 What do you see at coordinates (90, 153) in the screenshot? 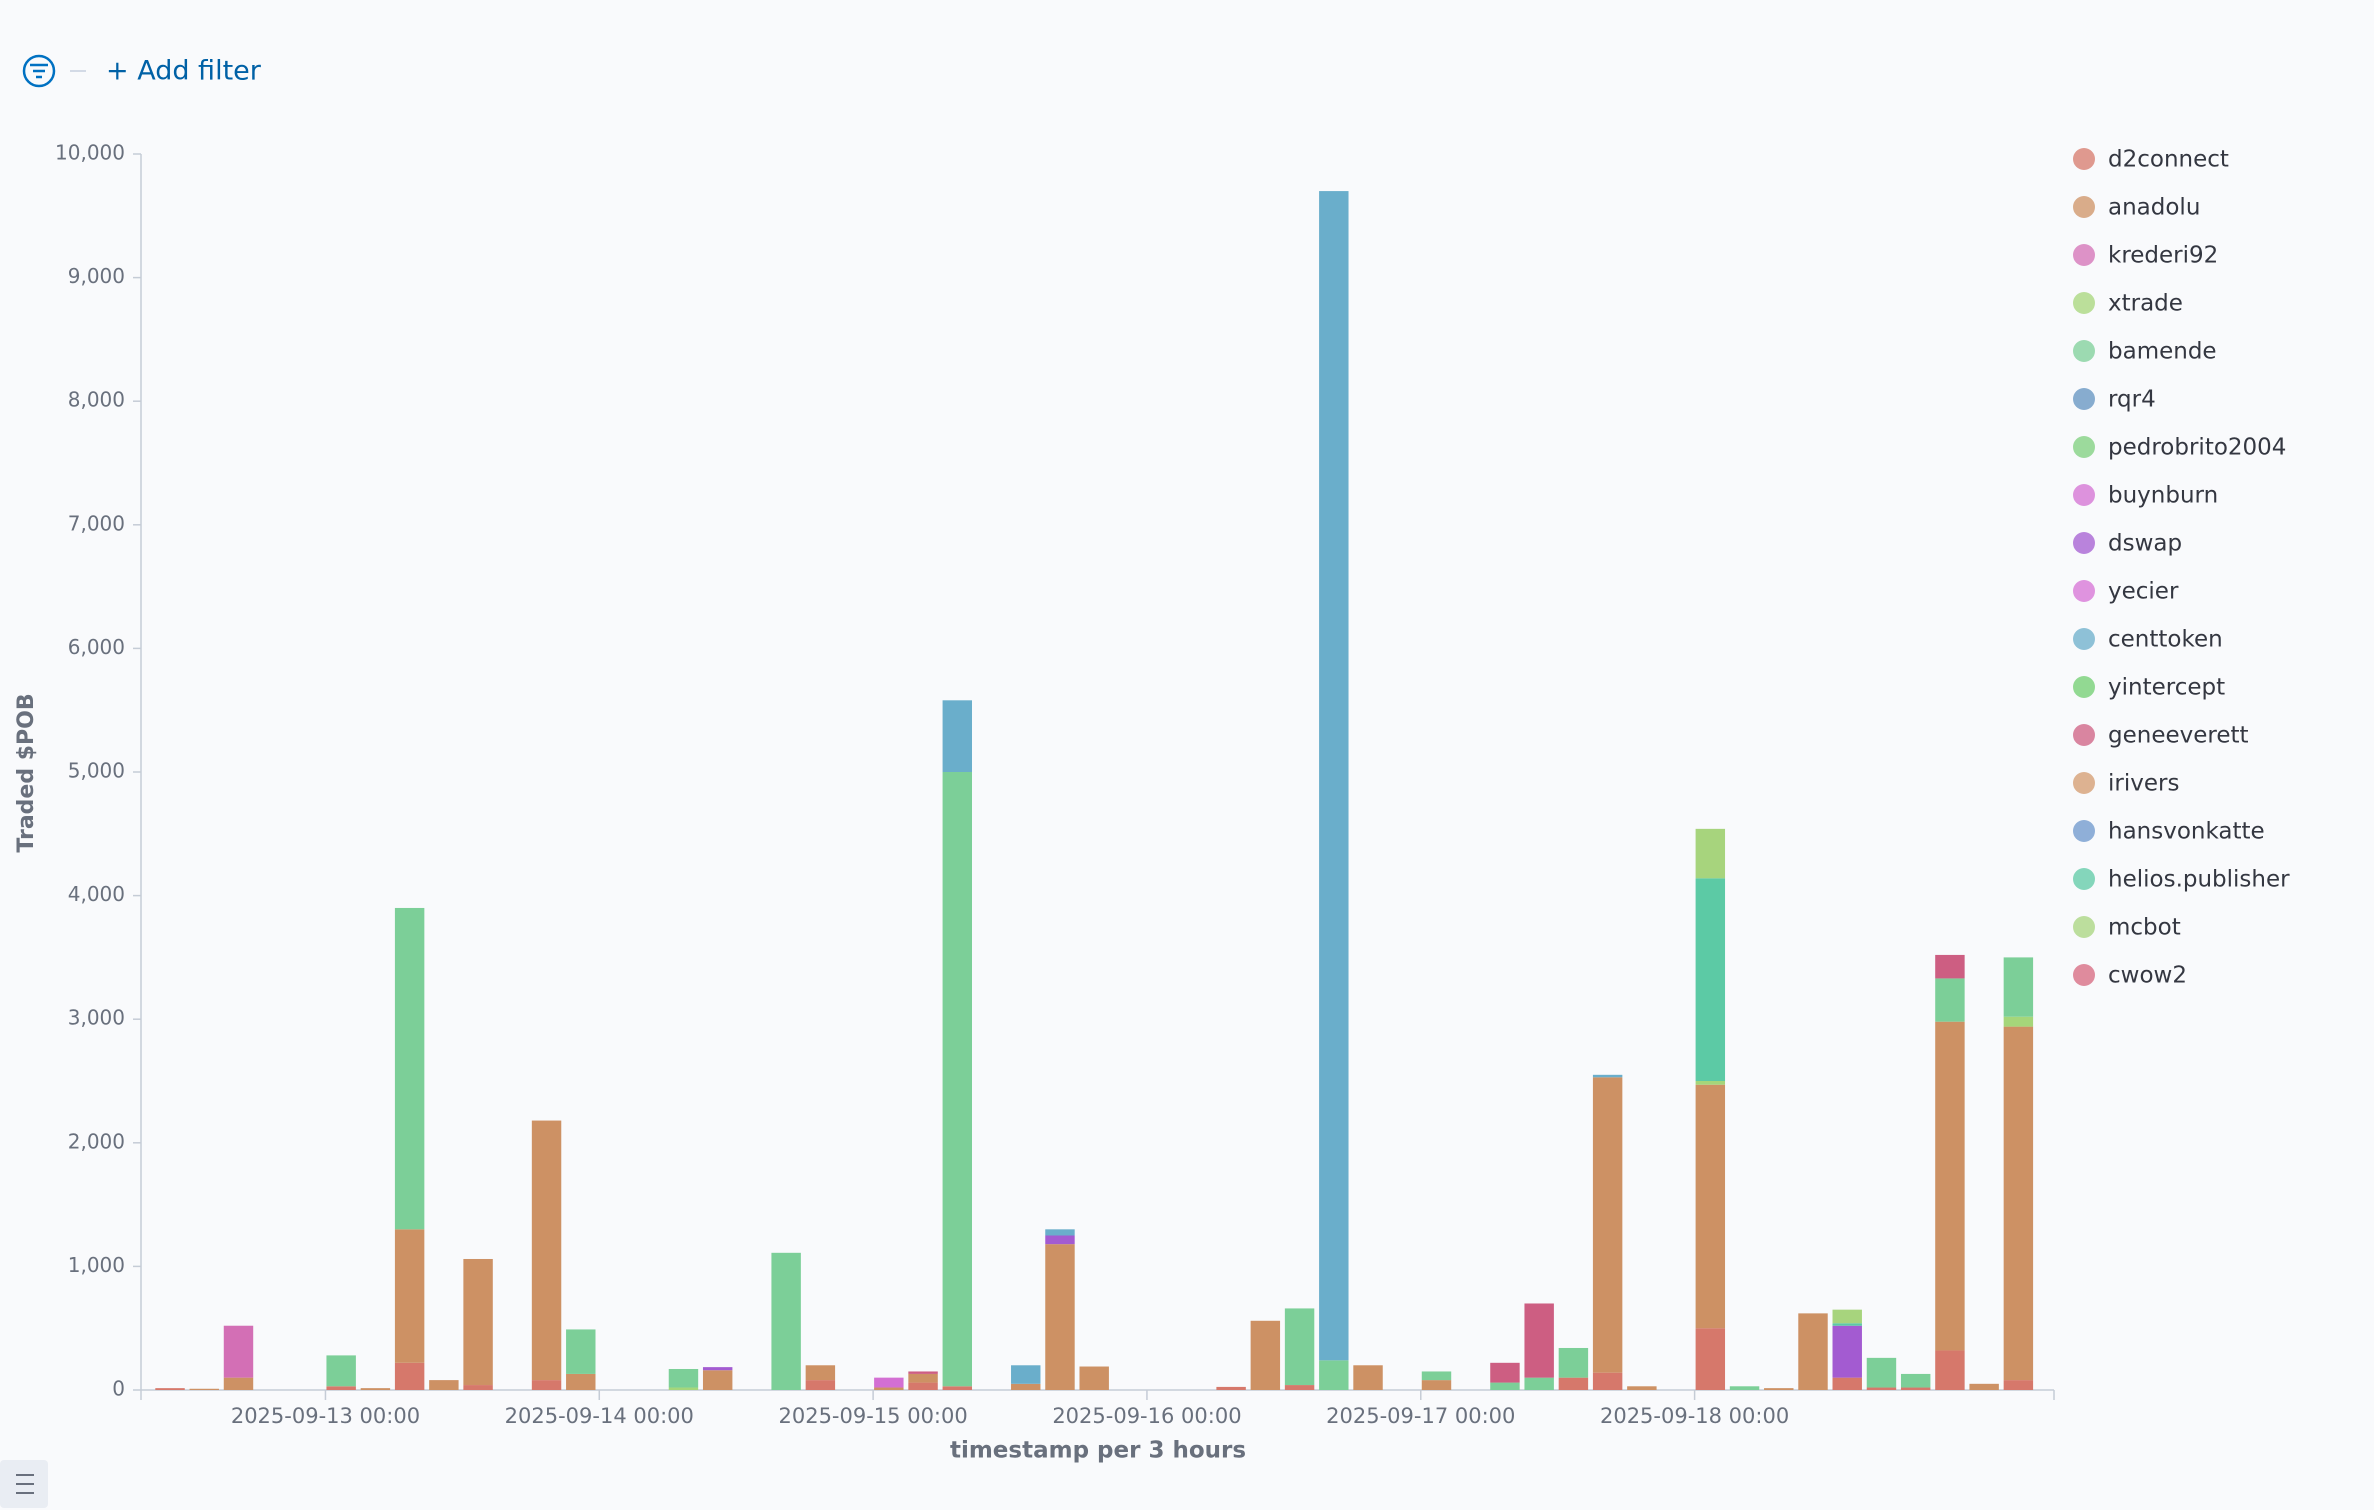
I see `y-tick-label: 10,000` at bounding box center [90, 153].